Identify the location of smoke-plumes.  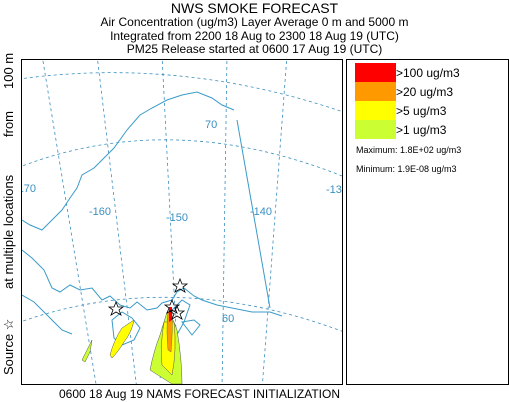
(132, 345).